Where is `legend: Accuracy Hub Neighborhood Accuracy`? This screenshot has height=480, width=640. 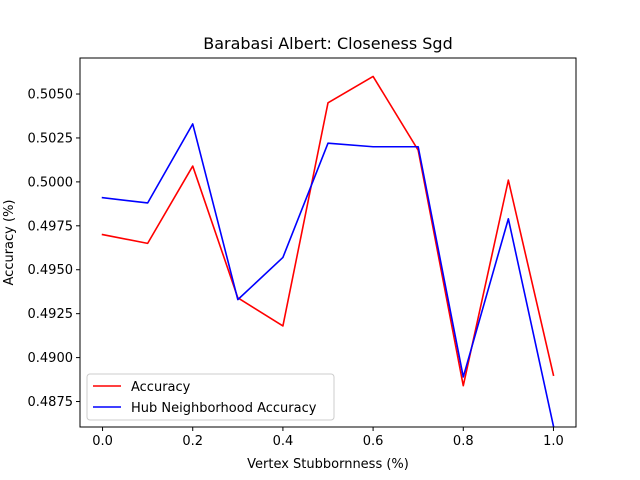 legend: Accuracy Hub Neighborhood Accuracy is located at coordinates (210, 397).